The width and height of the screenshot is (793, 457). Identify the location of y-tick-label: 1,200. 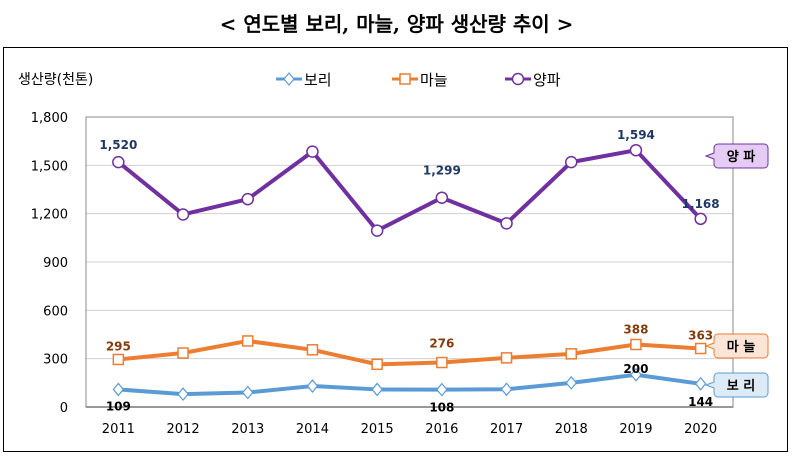
(49, 215).